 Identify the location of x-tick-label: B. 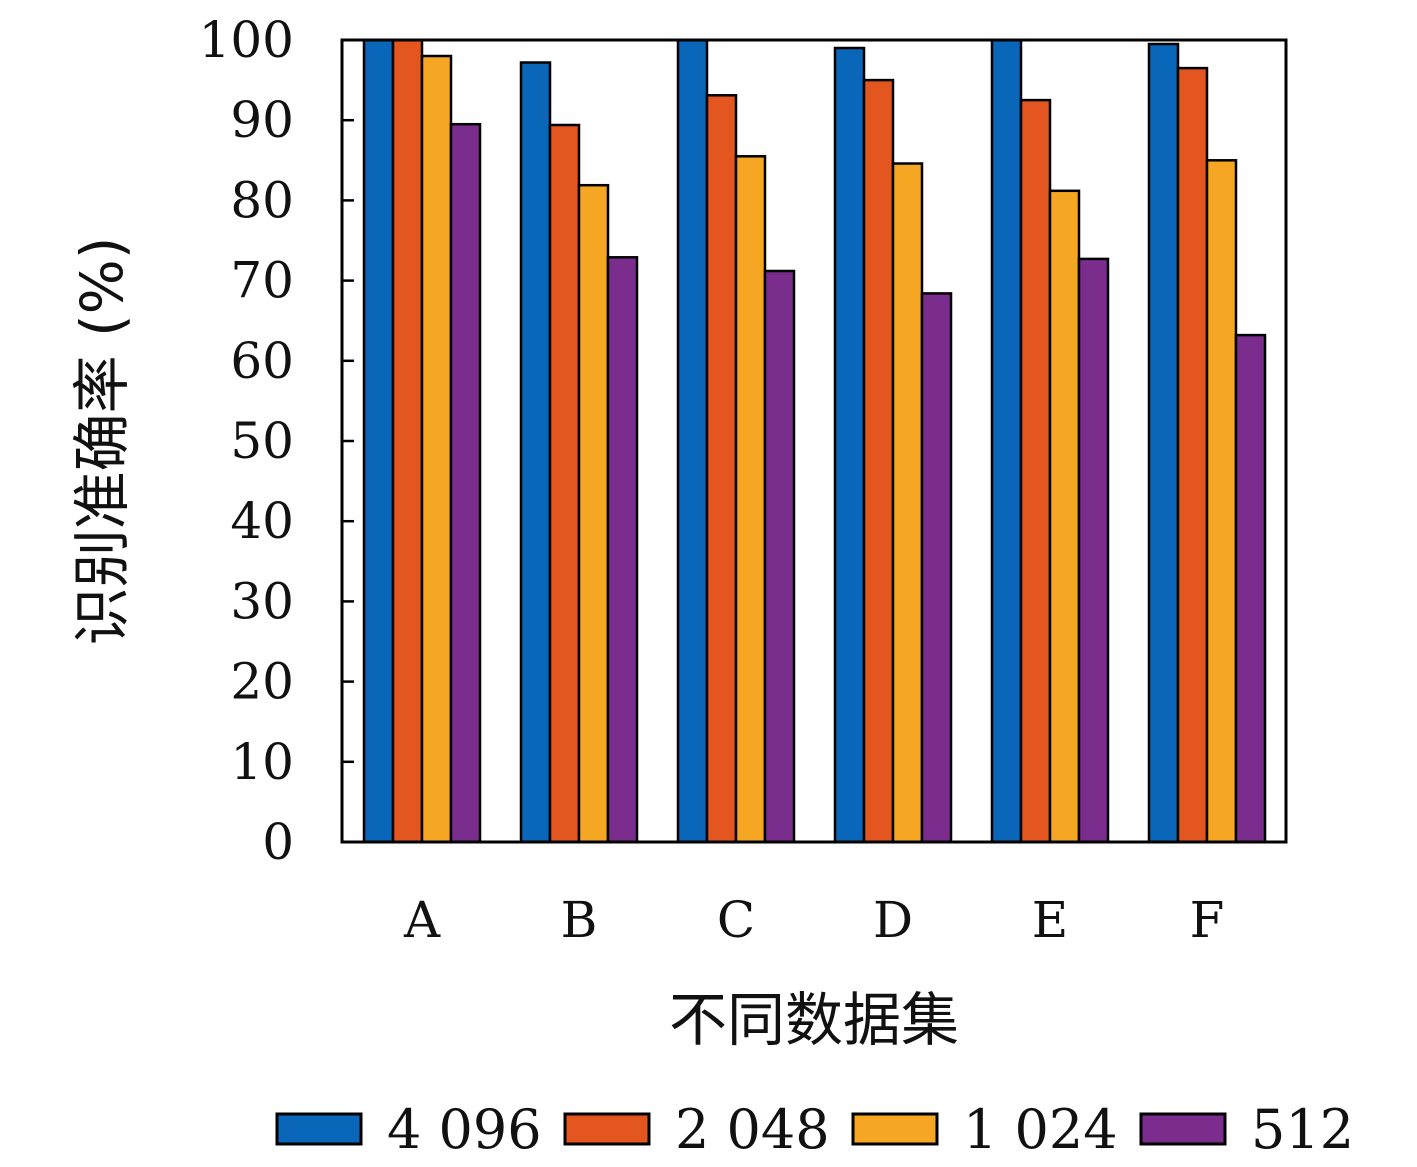
(579, 920).